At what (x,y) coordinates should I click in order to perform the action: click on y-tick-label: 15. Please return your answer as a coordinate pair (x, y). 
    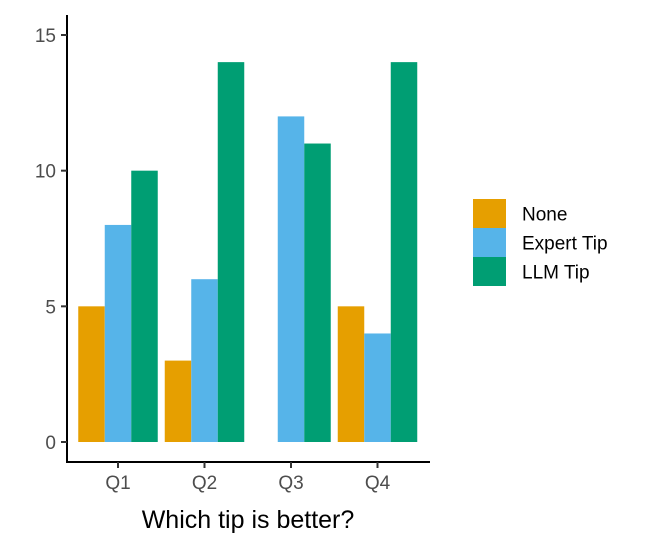
    Looking at the image, I should click on (45, 36).